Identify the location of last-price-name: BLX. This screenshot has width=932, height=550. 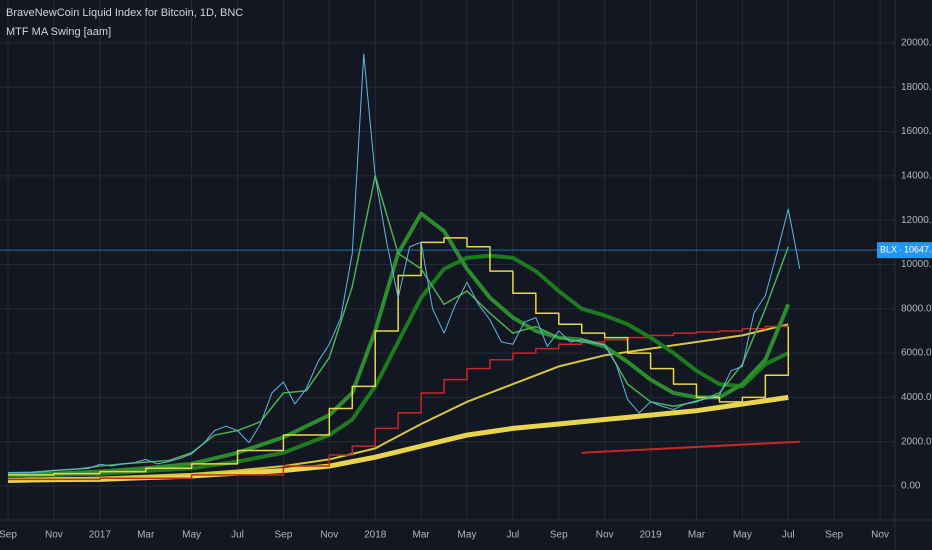
(888, 250).